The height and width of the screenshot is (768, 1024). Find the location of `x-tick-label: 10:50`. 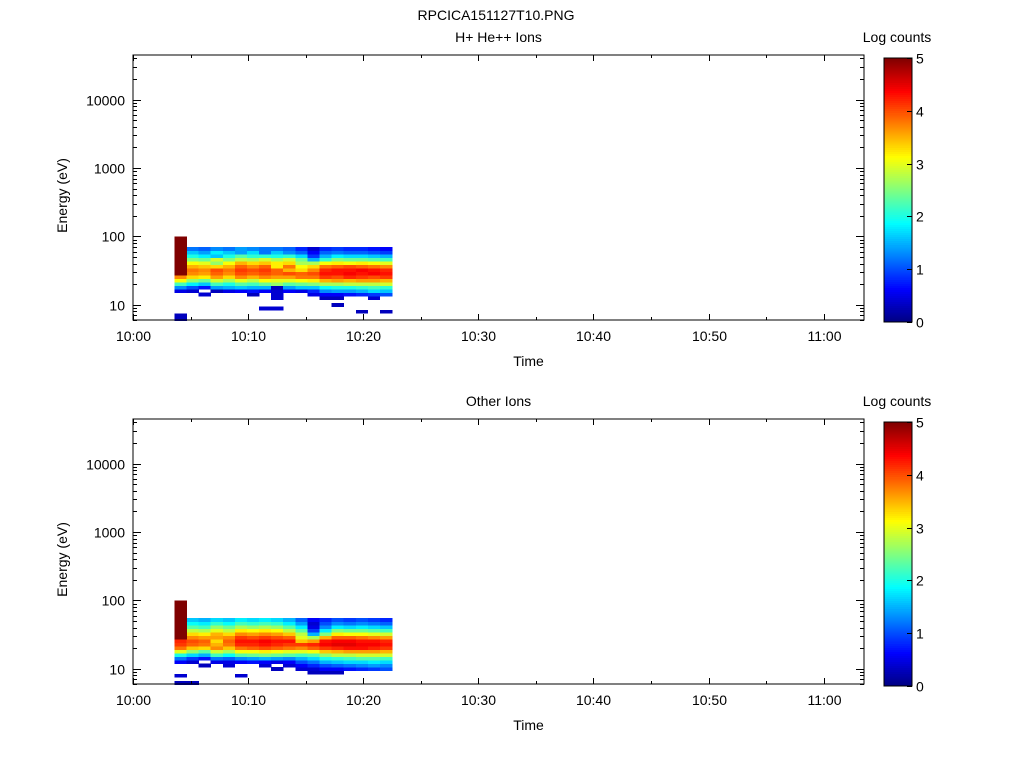

x-tick-label: 10:50 is located at coordinates (709, 700).